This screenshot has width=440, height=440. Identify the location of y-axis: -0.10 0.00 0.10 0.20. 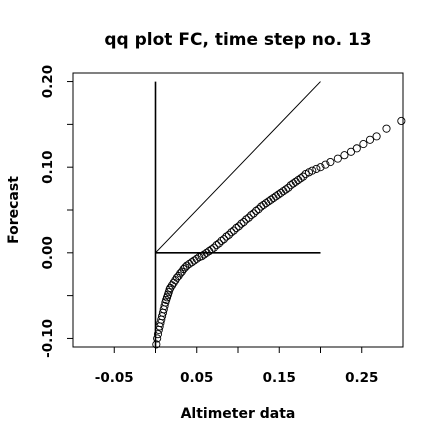
(56, 211).